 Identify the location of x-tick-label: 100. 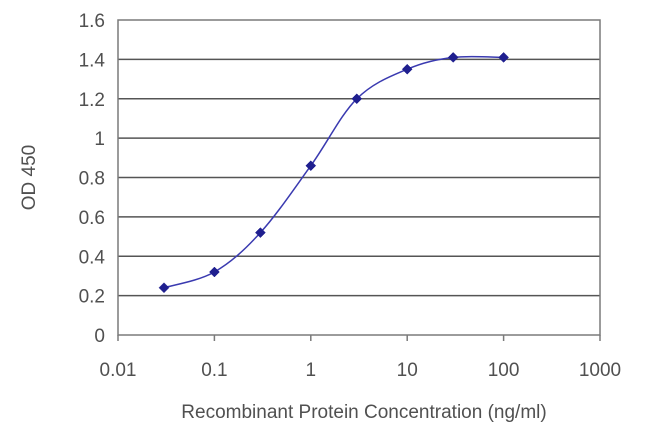
(504, 370).